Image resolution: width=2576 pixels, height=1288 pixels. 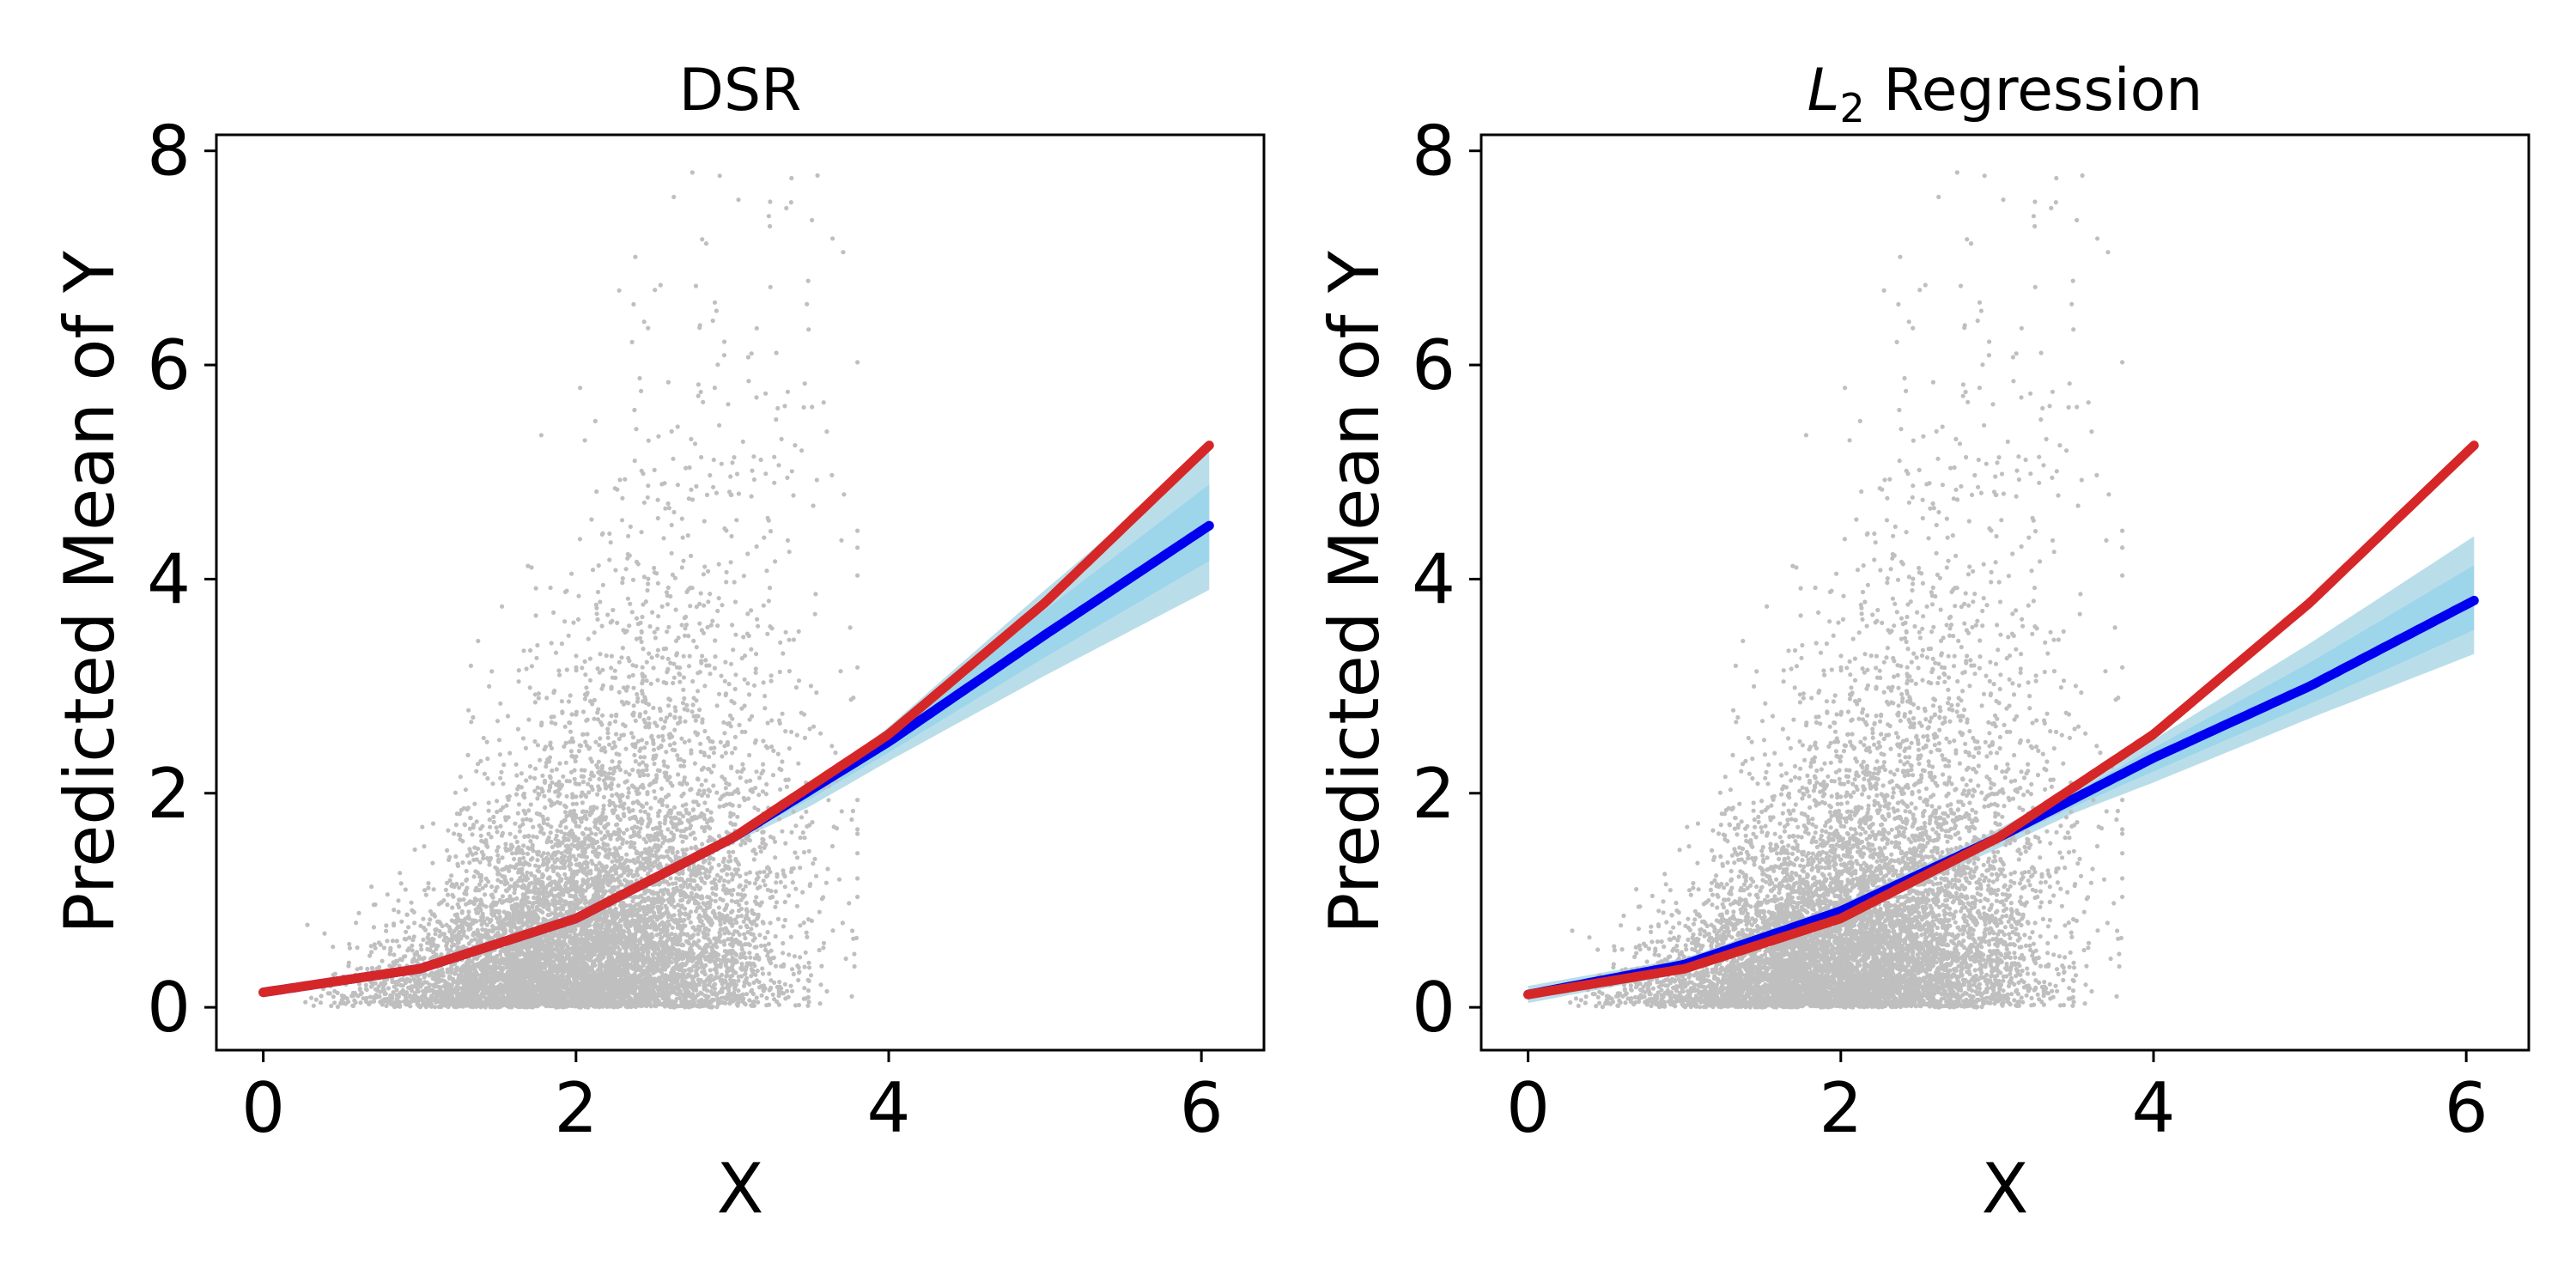 What do you see at coordinates (1354, 592) in the screenshot?
I see `panel-l2-ylabel: Predicted Mean of Y` at bounding box center [1354, 592].